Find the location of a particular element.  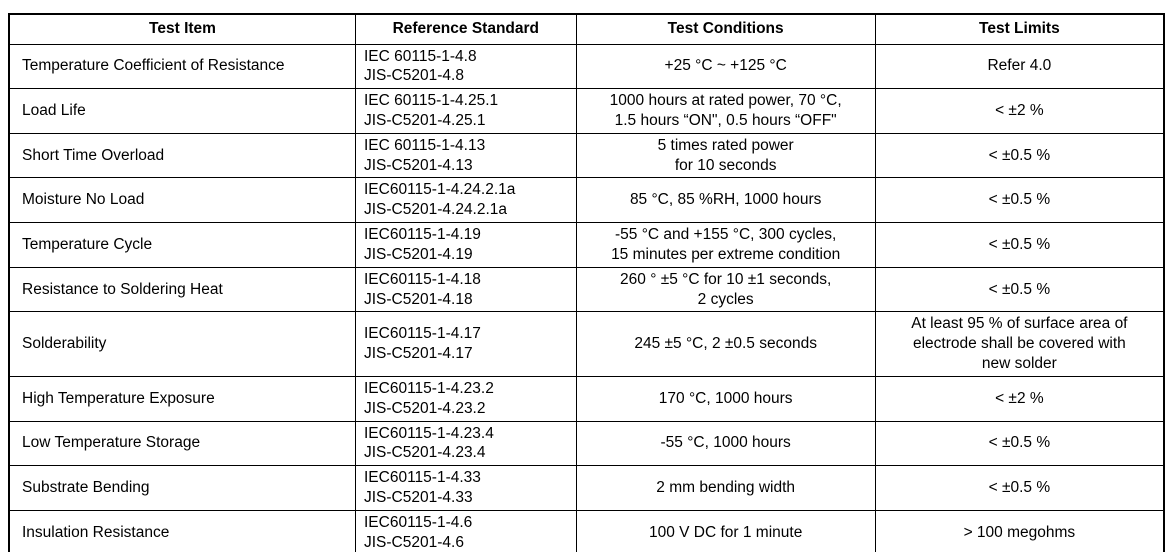

test-conditions-cell: -55 °C, 1000 hours is located at coordinates (725, 443).